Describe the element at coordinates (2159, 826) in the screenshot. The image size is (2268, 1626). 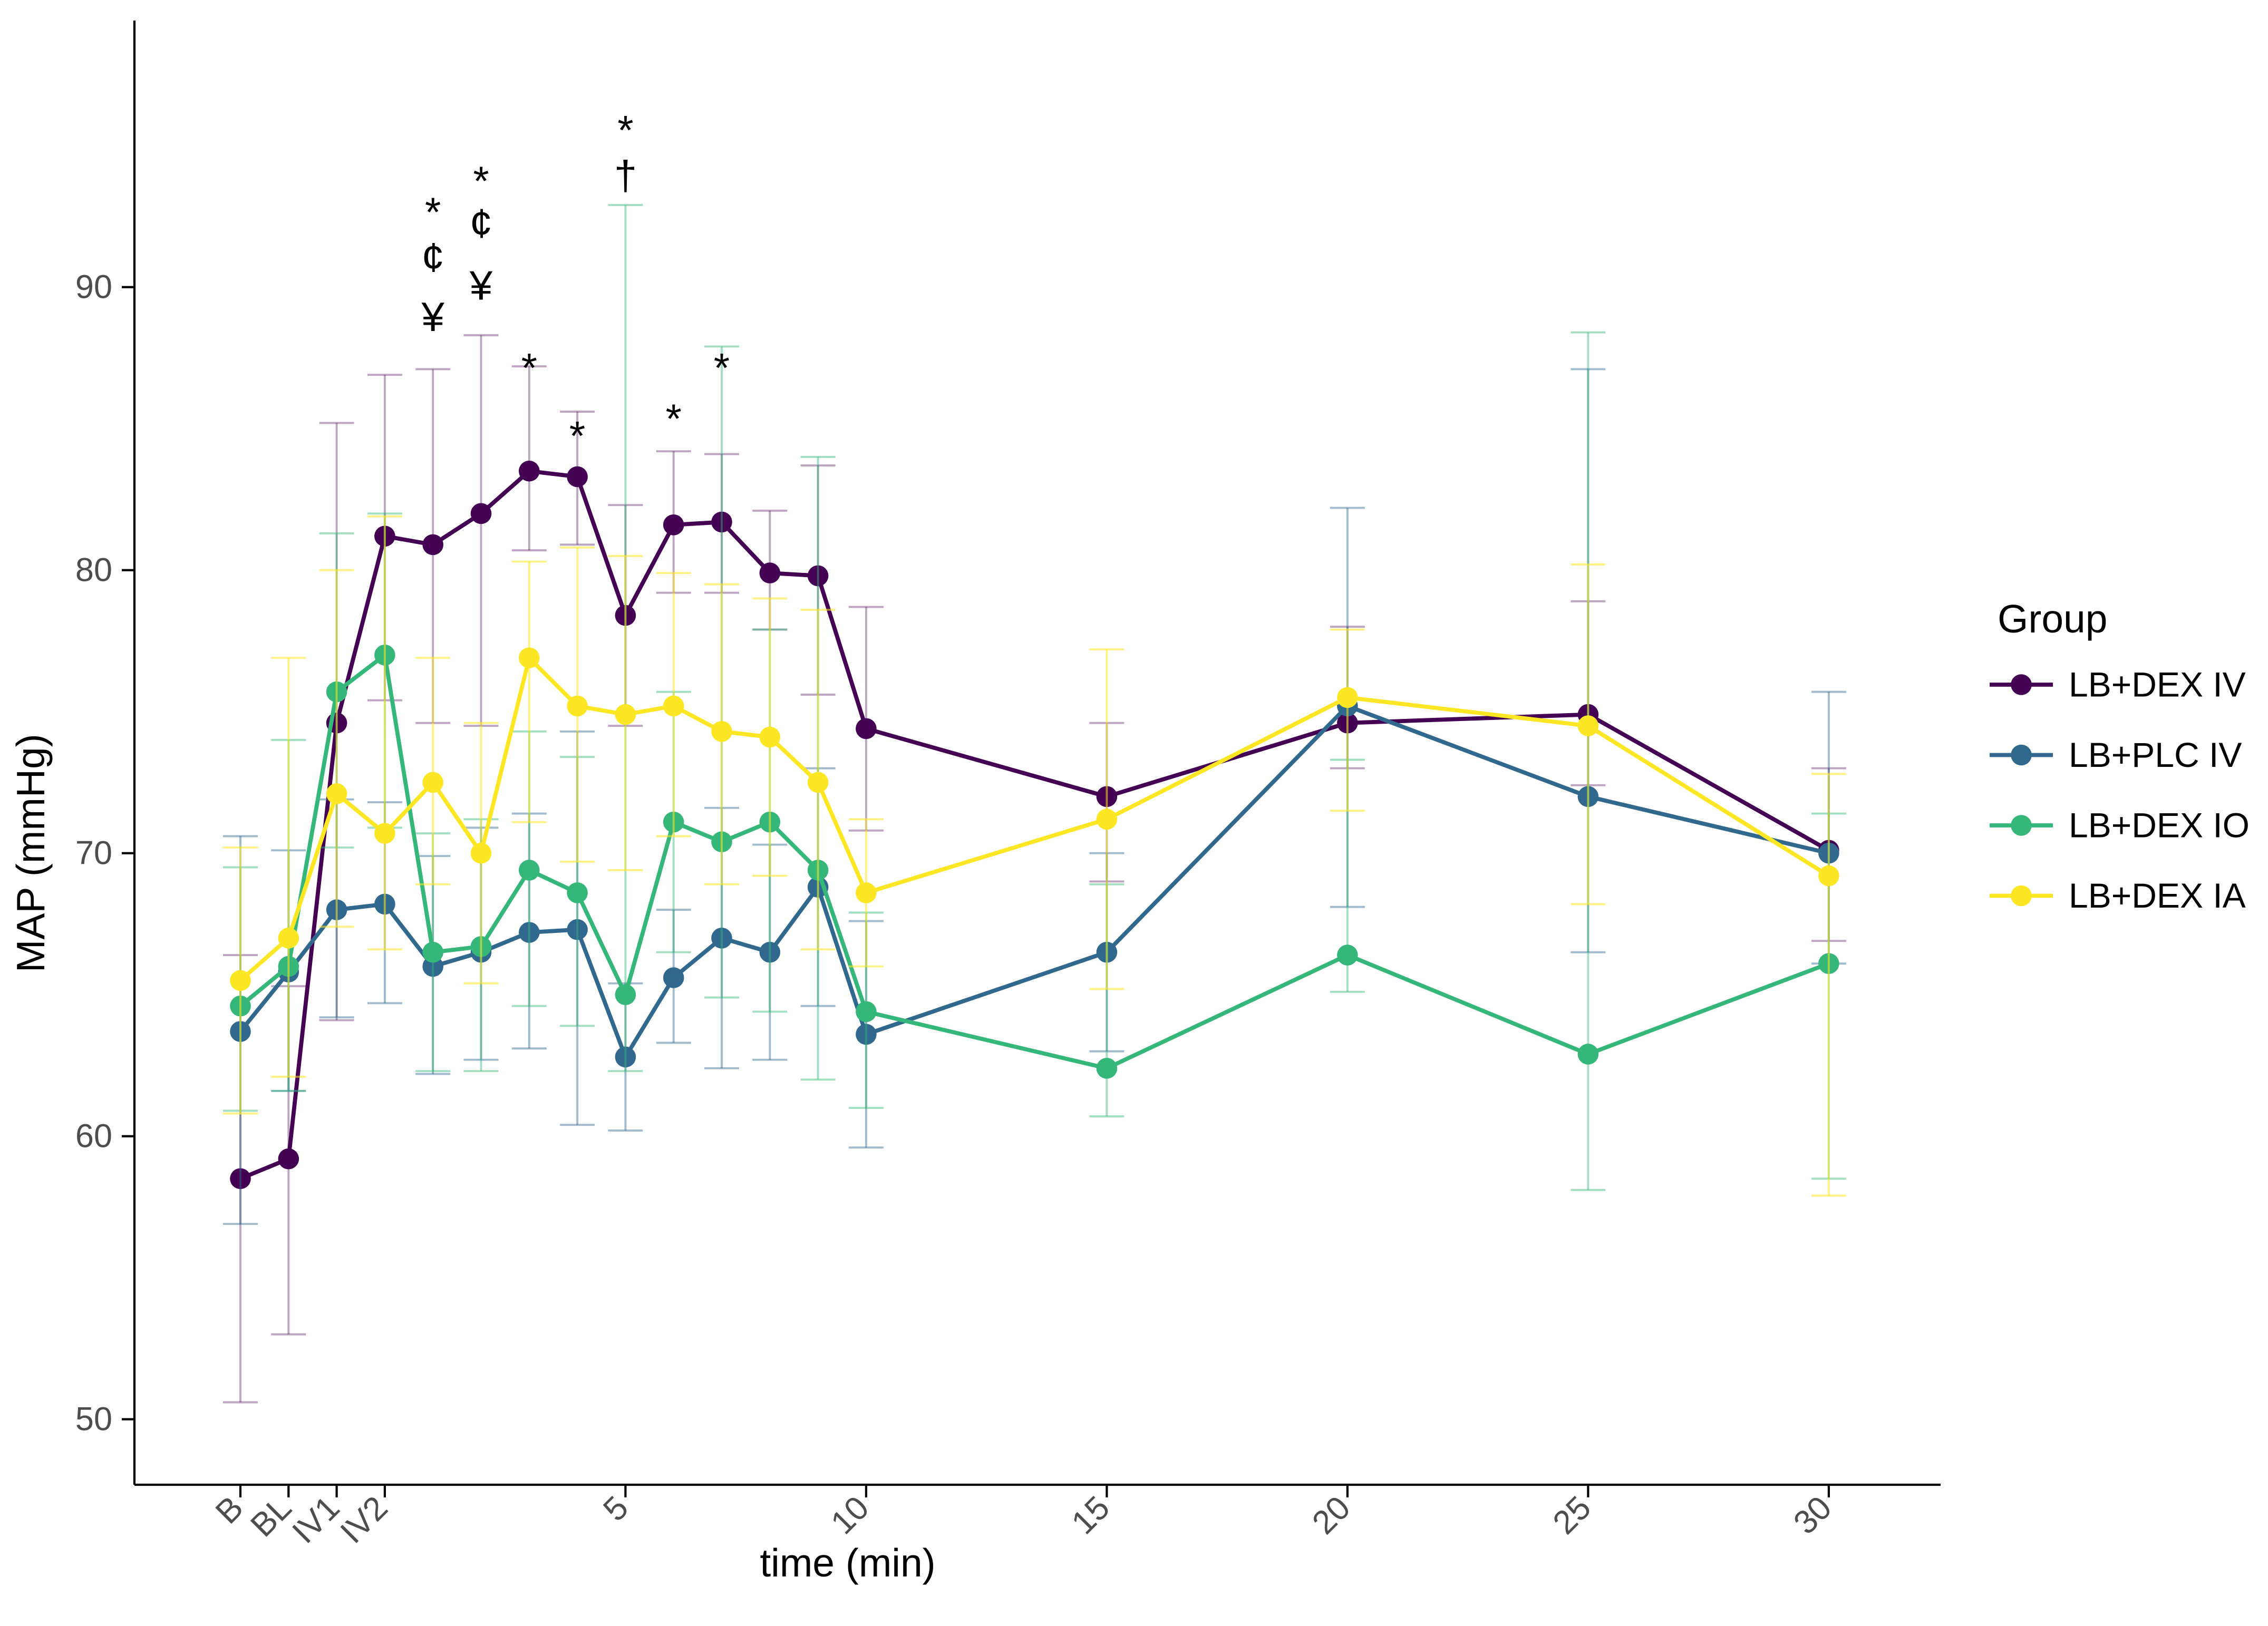
I see `legend-label-lb-dex-io: LB+DEX IO` at that location.